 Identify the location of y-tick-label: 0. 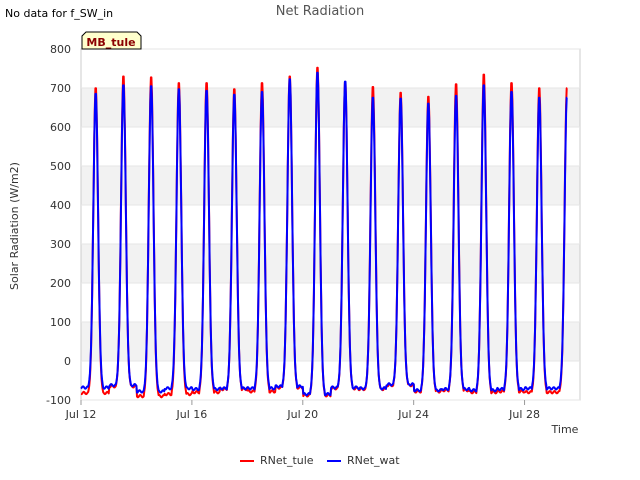
(67, 361).